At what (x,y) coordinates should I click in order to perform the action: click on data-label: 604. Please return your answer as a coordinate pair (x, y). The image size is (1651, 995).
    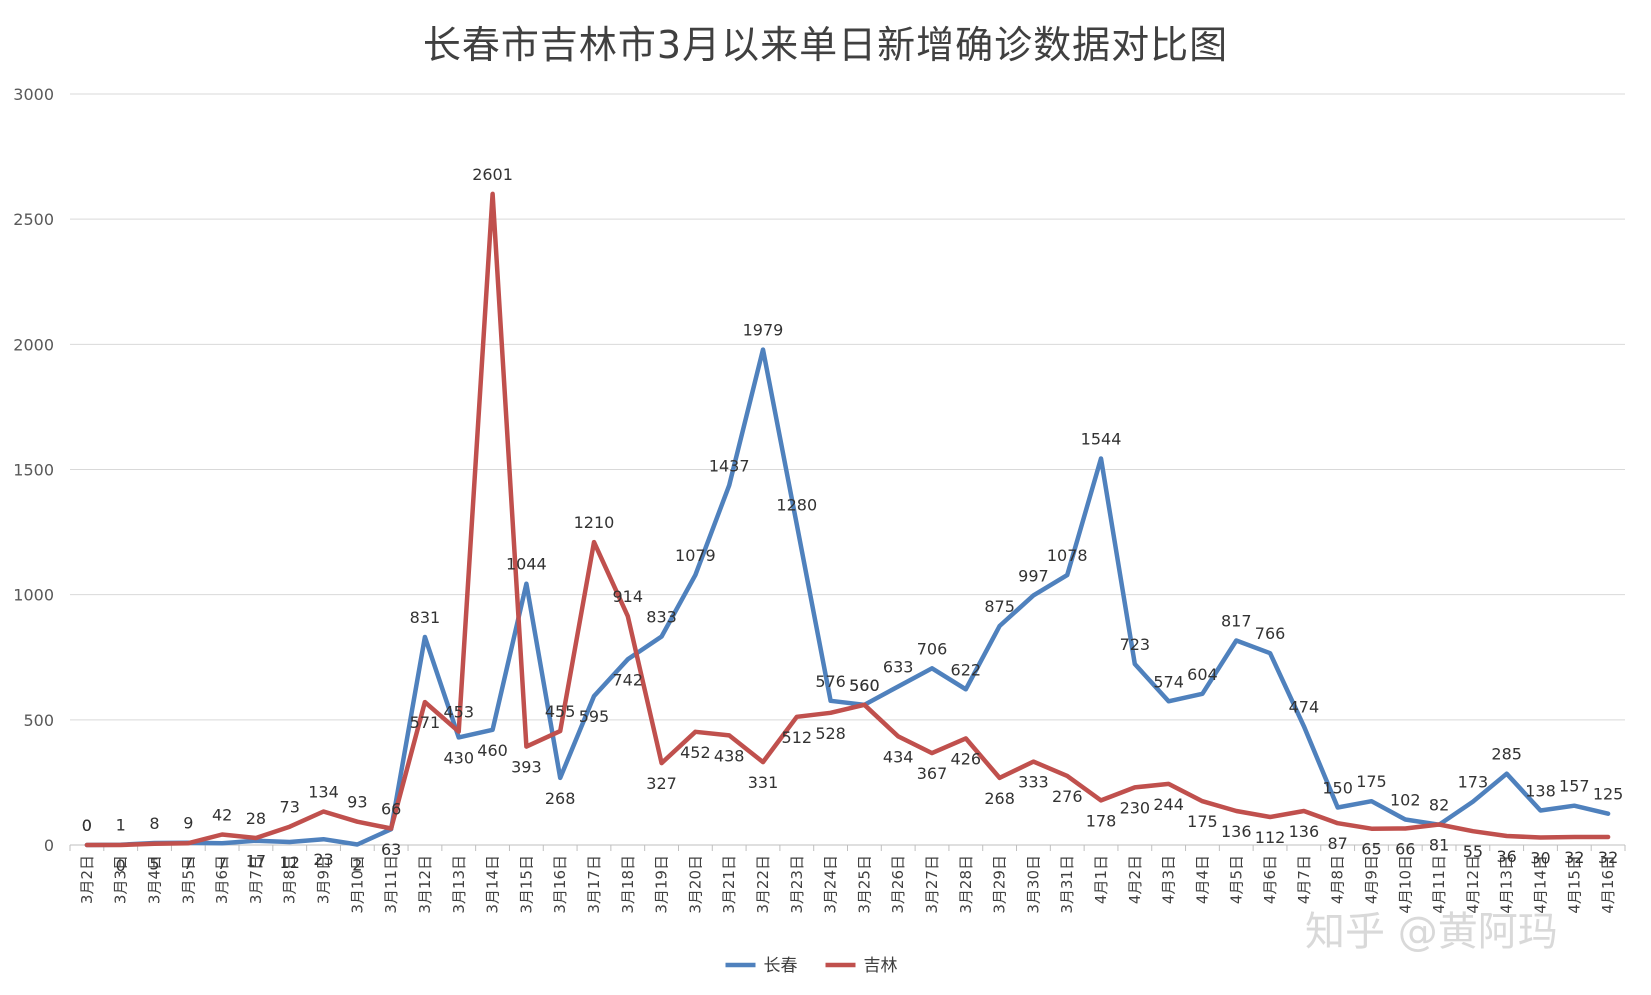
    Looking at the image, I should click on (1202, 674).